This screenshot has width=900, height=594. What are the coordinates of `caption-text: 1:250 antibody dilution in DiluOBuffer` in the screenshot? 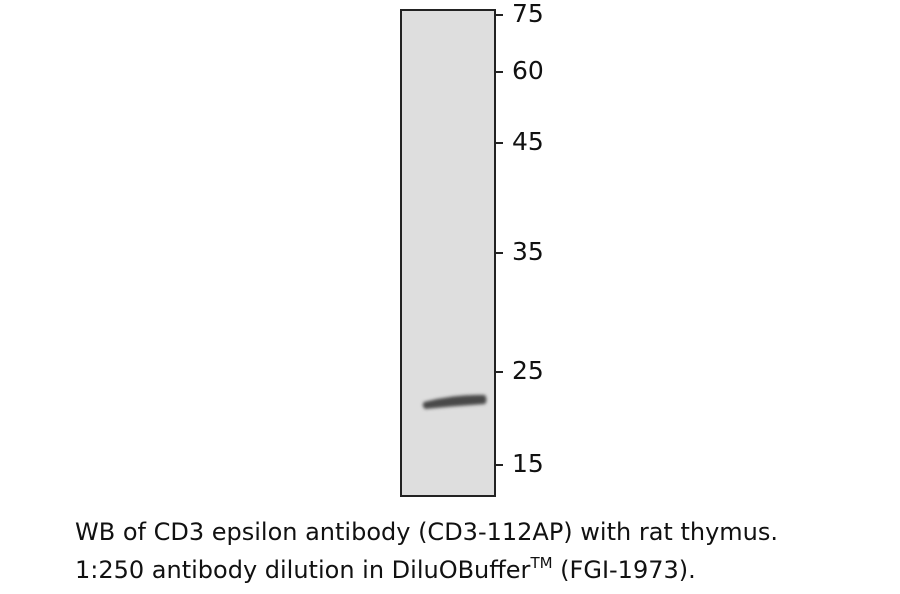 It's located at (303, 570).